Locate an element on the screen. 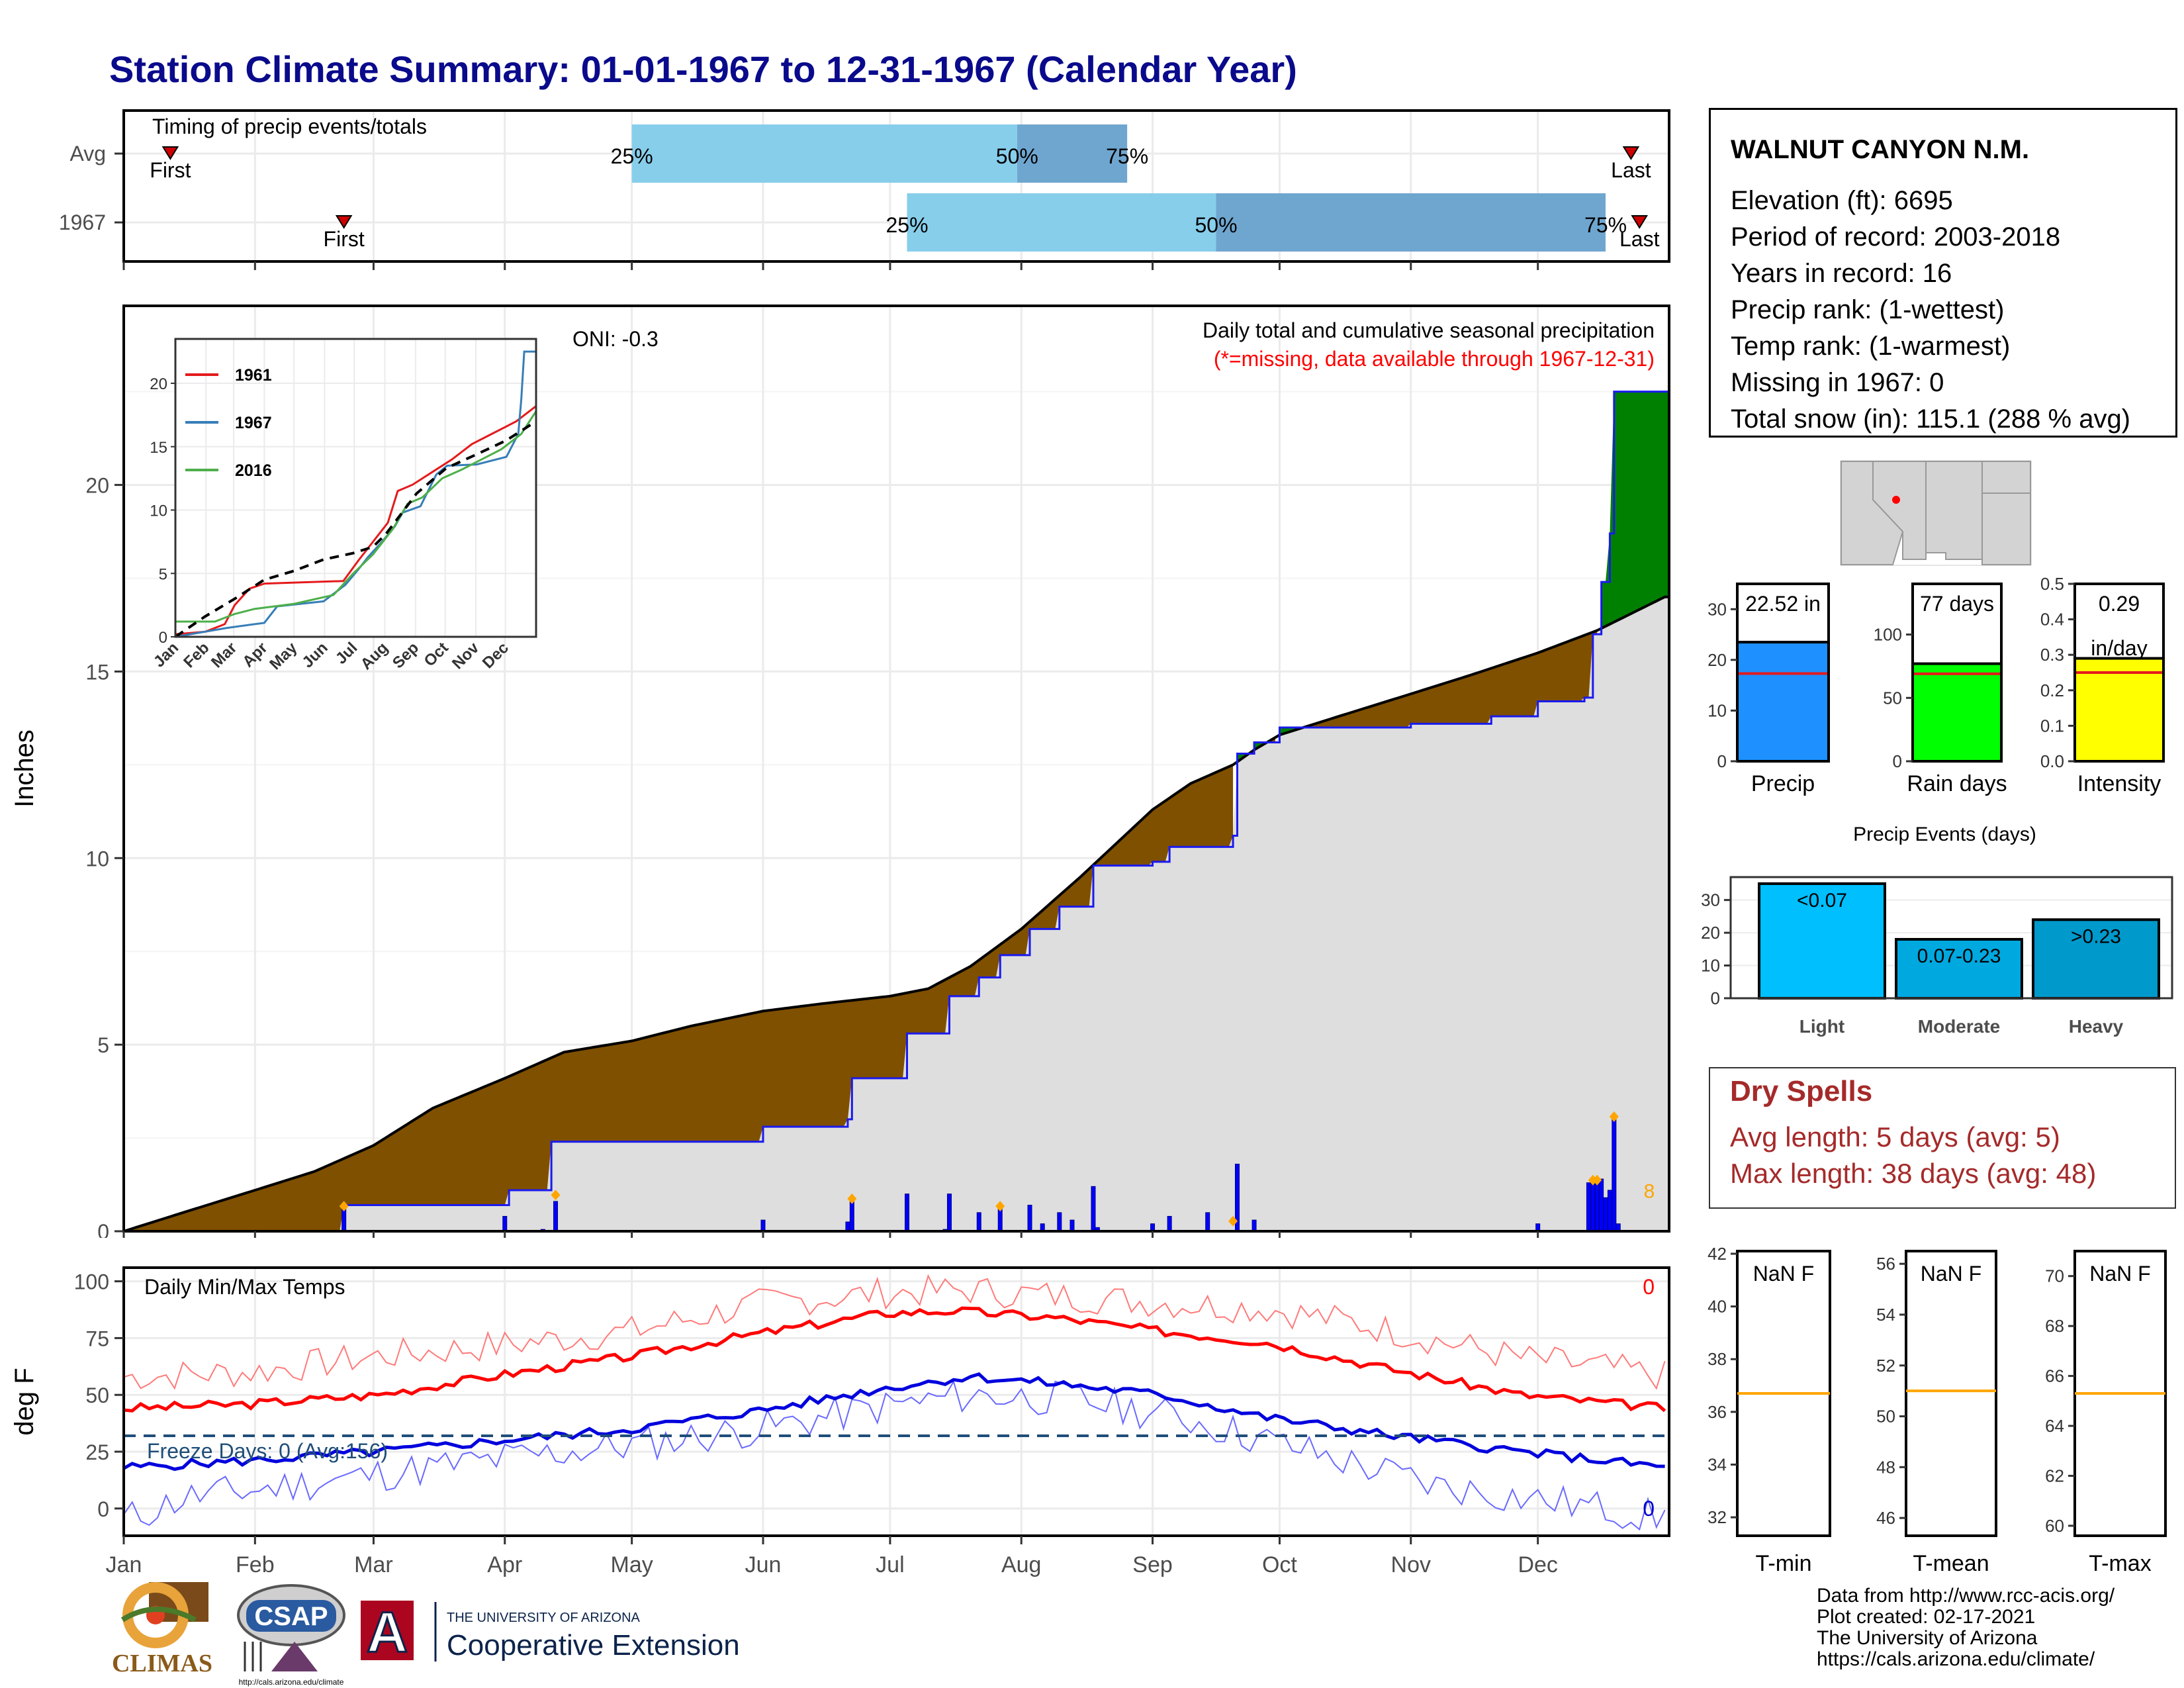  temp-box-label: T-max is located at coordinates (2120, 1563).